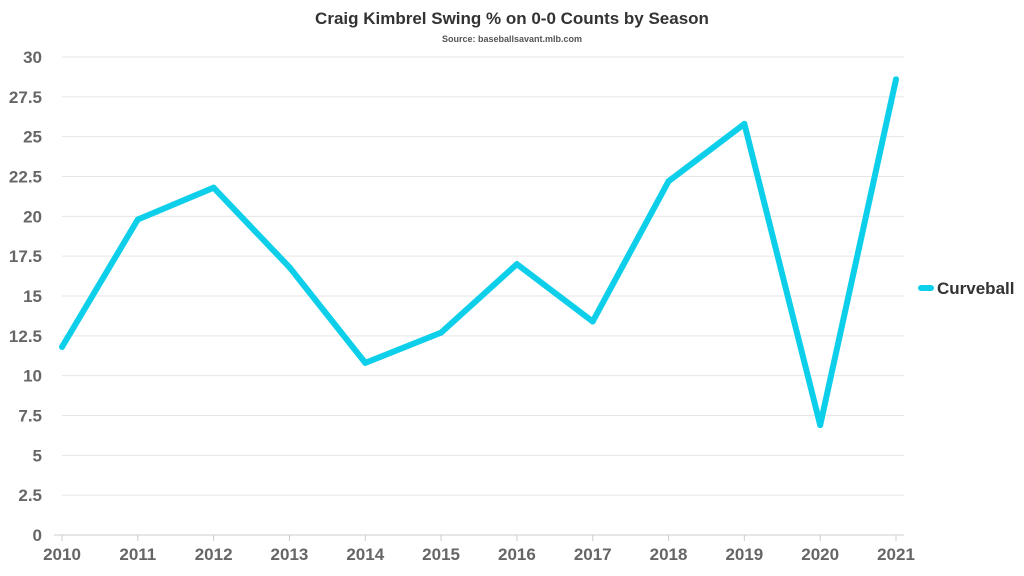 The width and height of the screenshot is (1024, 576). What do you see at coordinates (365, 554) in the screenshot?
I see `x-tick-label: 2014` at bounding box center [365, 554].